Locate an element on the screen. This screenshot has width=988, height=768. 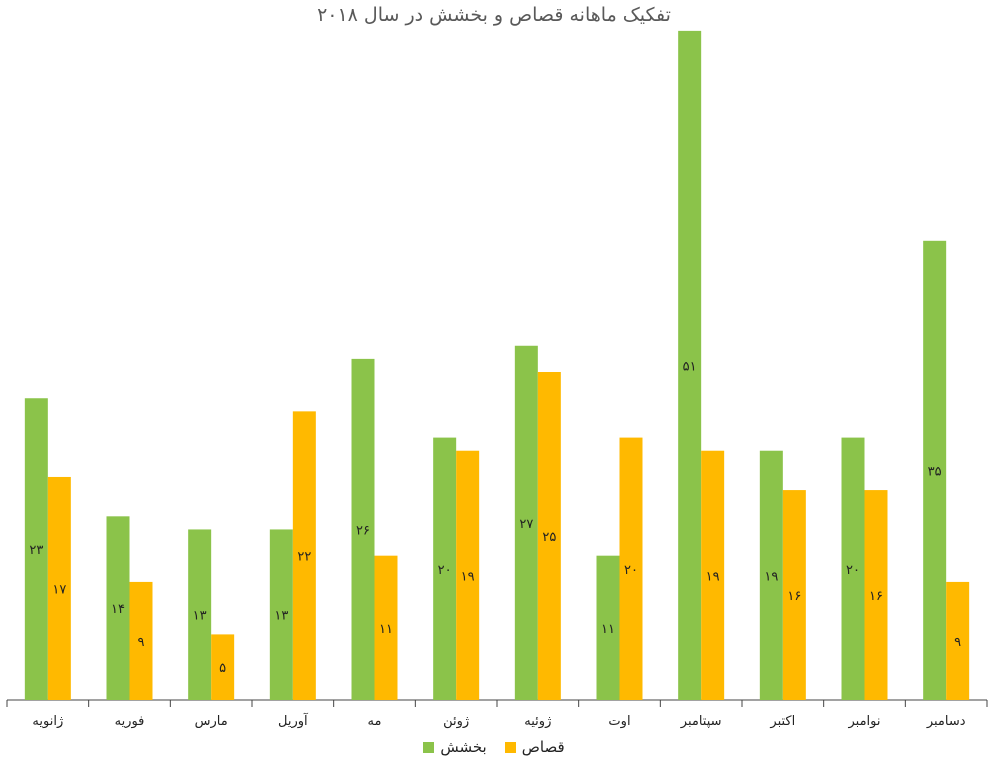
legend: بخشش قصاص is located at coordinates (494, 747).